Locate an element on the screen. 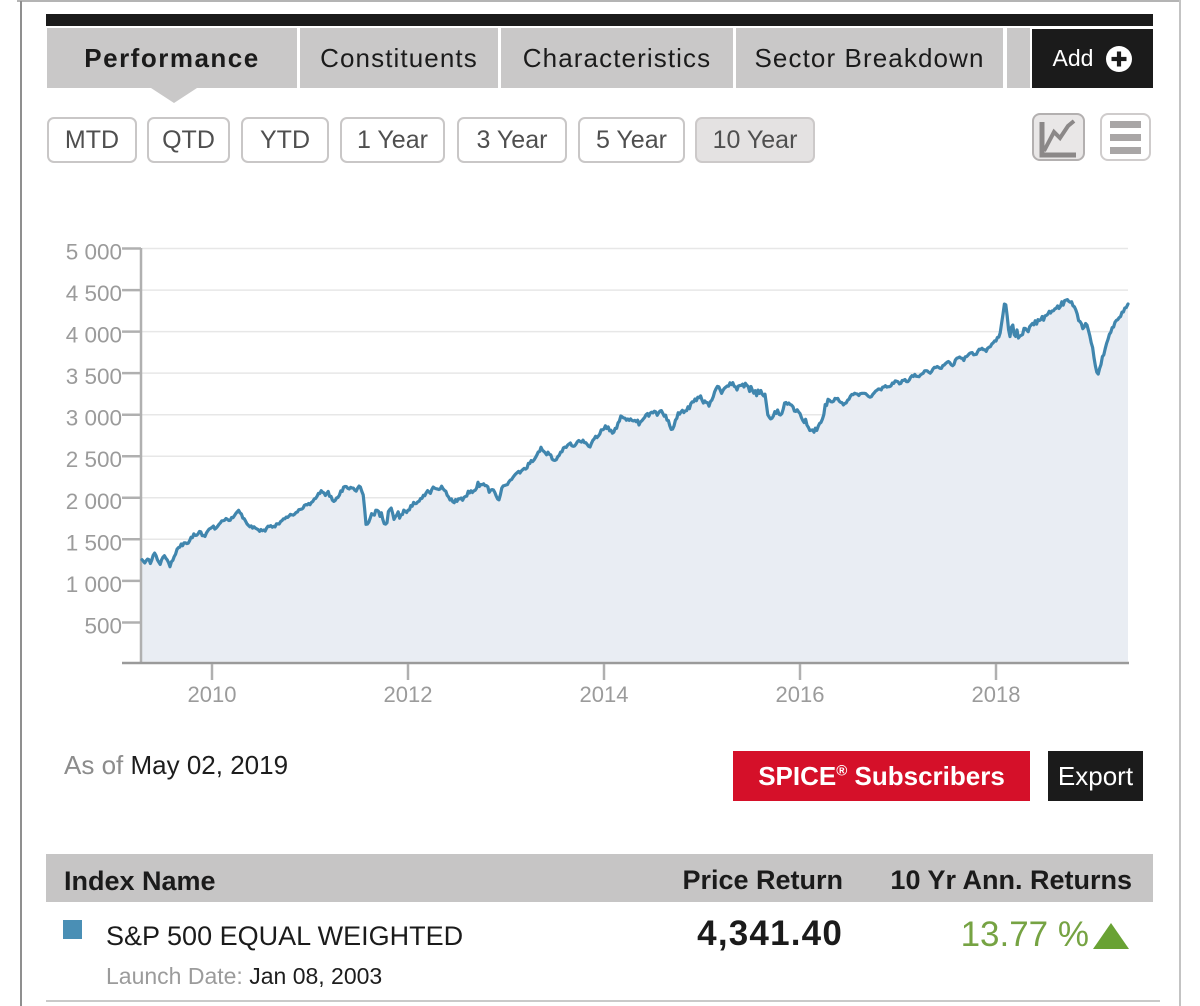 The image size is (1200, 1006). svg-text: 2 000 is located at coordinates (94, 501).